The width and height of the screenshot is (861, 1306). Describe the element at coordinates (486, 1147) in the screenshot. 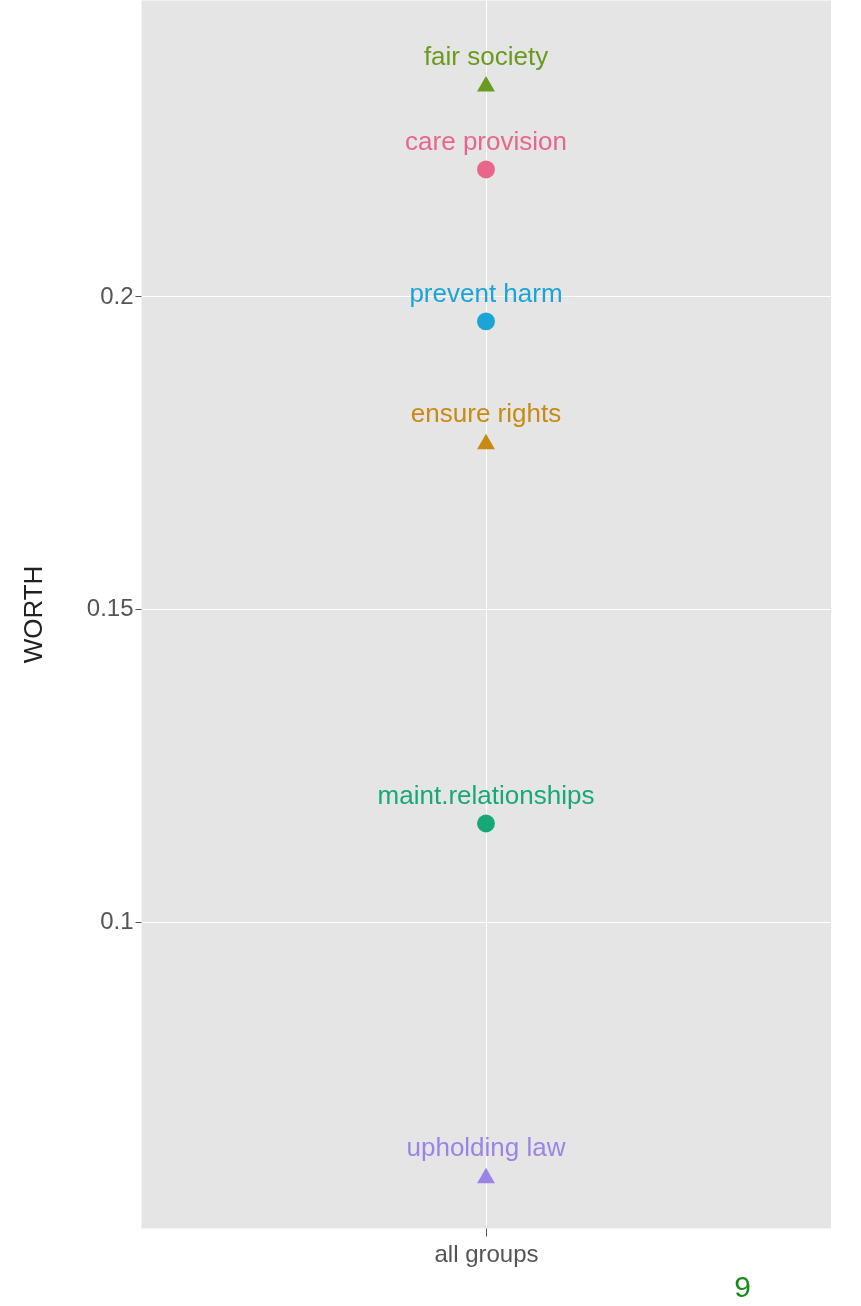

I see `series-label: upholding law` at that location.